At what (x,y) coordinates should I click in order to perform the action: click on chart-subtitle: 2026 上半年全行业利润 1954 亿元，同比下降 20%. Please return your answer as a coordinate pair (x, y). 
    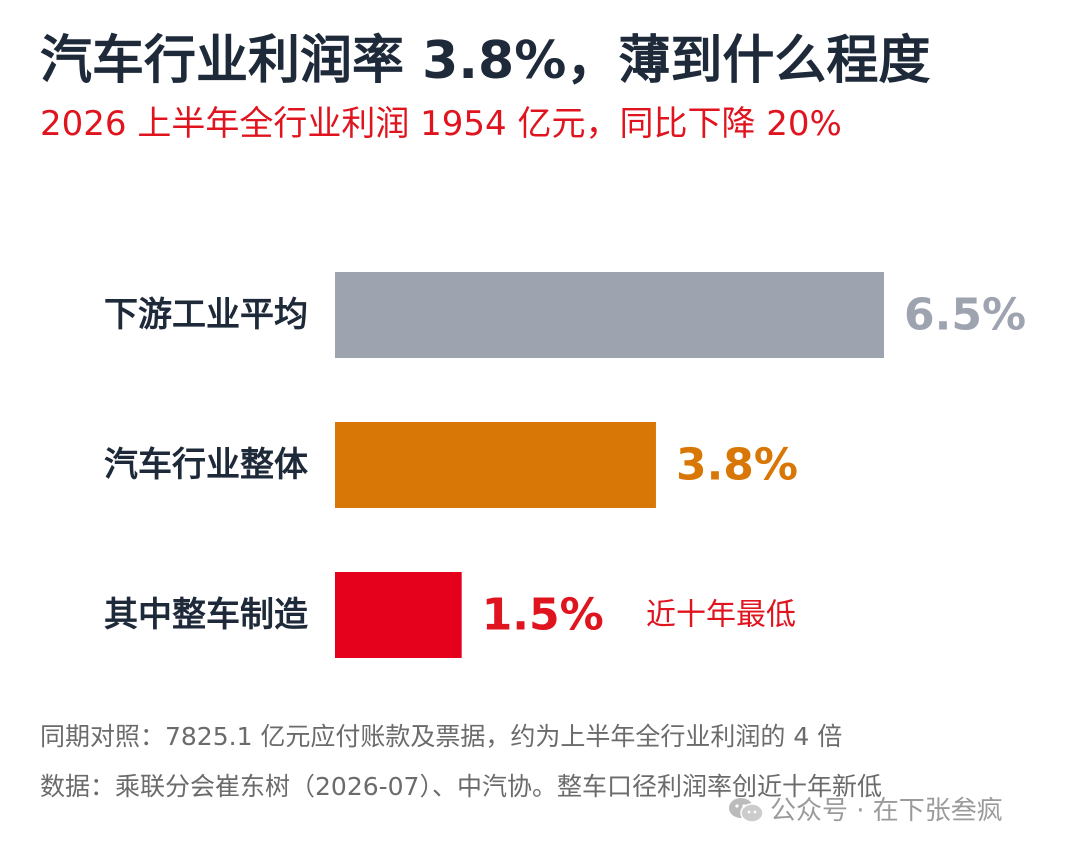
    Looking at the image, I should click on (441, 124).